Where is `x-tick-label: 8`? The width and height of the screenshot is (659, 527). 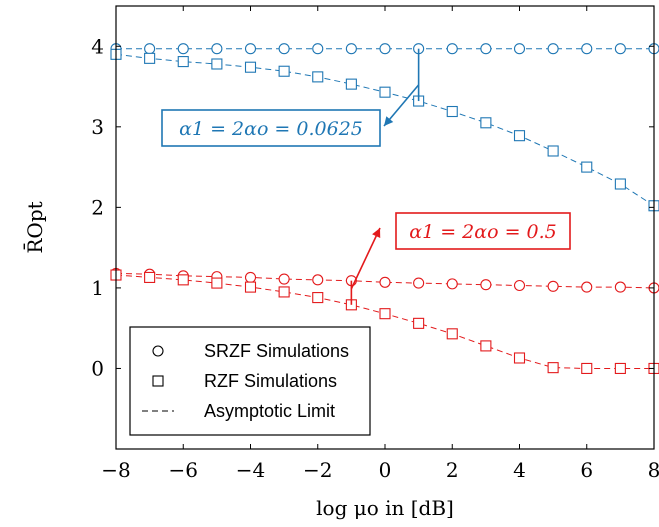
x-tick-label: 8 is located at coordinates (653, 470).